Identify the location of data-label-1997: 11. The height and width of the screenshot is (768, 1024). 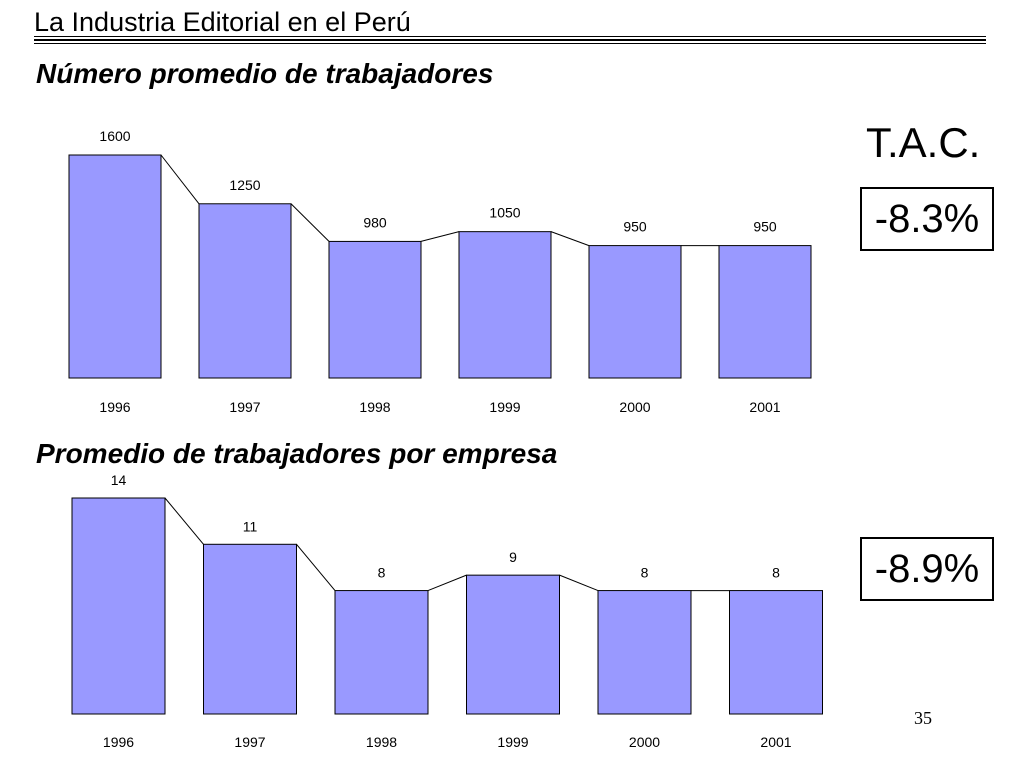
(250, 526).